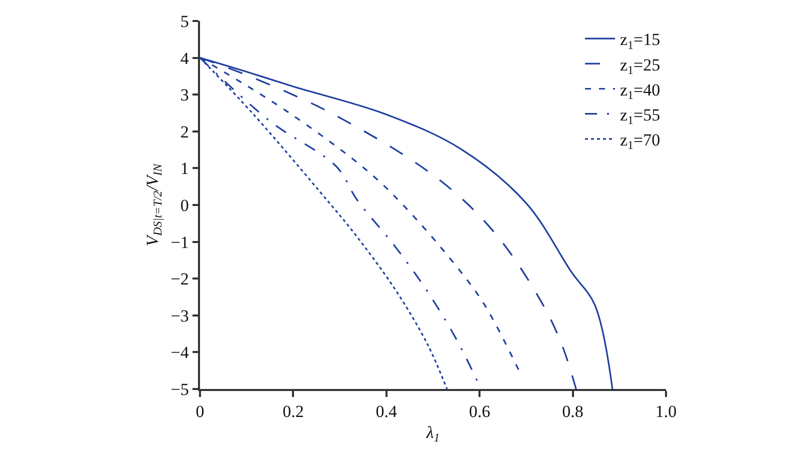 This screenshot has width=800, height=466. Describe the element at coordinates (185, 58) in the screenshot. I see `y-tick-label: 4` at that location.